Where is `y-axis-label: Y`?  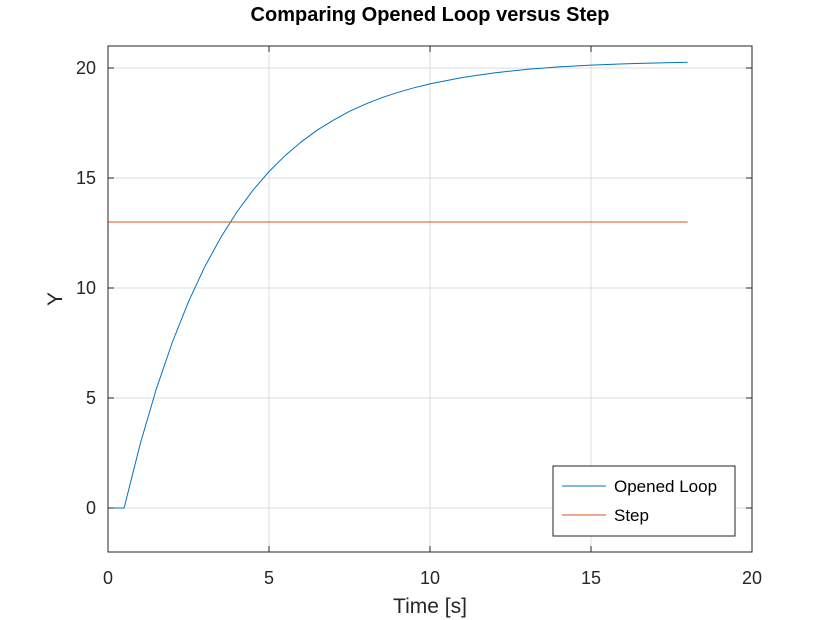 y-axis-label: Y is located at coordinates (55, 299).